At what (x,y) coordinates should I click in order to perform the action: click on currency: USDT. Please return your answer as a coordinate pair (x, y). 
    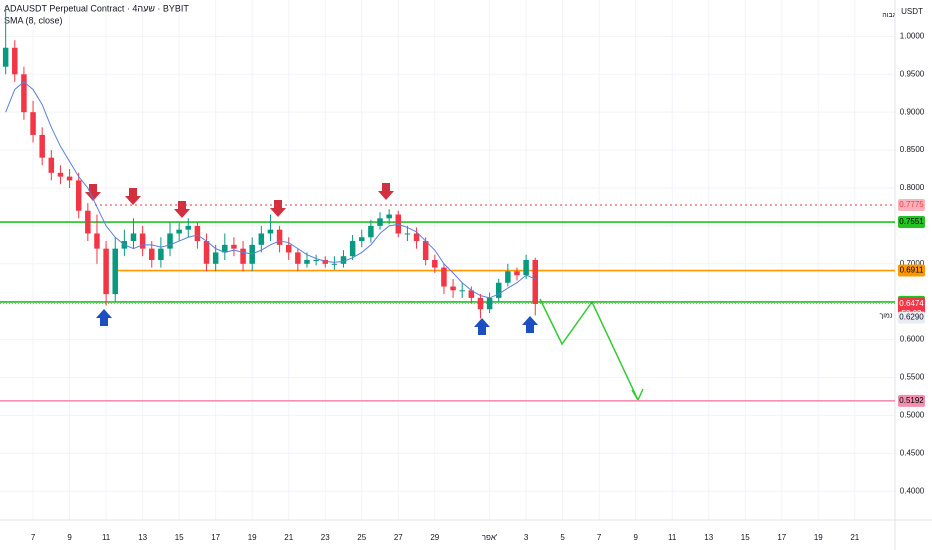
    Looking at the image, I should click on (912, 11).